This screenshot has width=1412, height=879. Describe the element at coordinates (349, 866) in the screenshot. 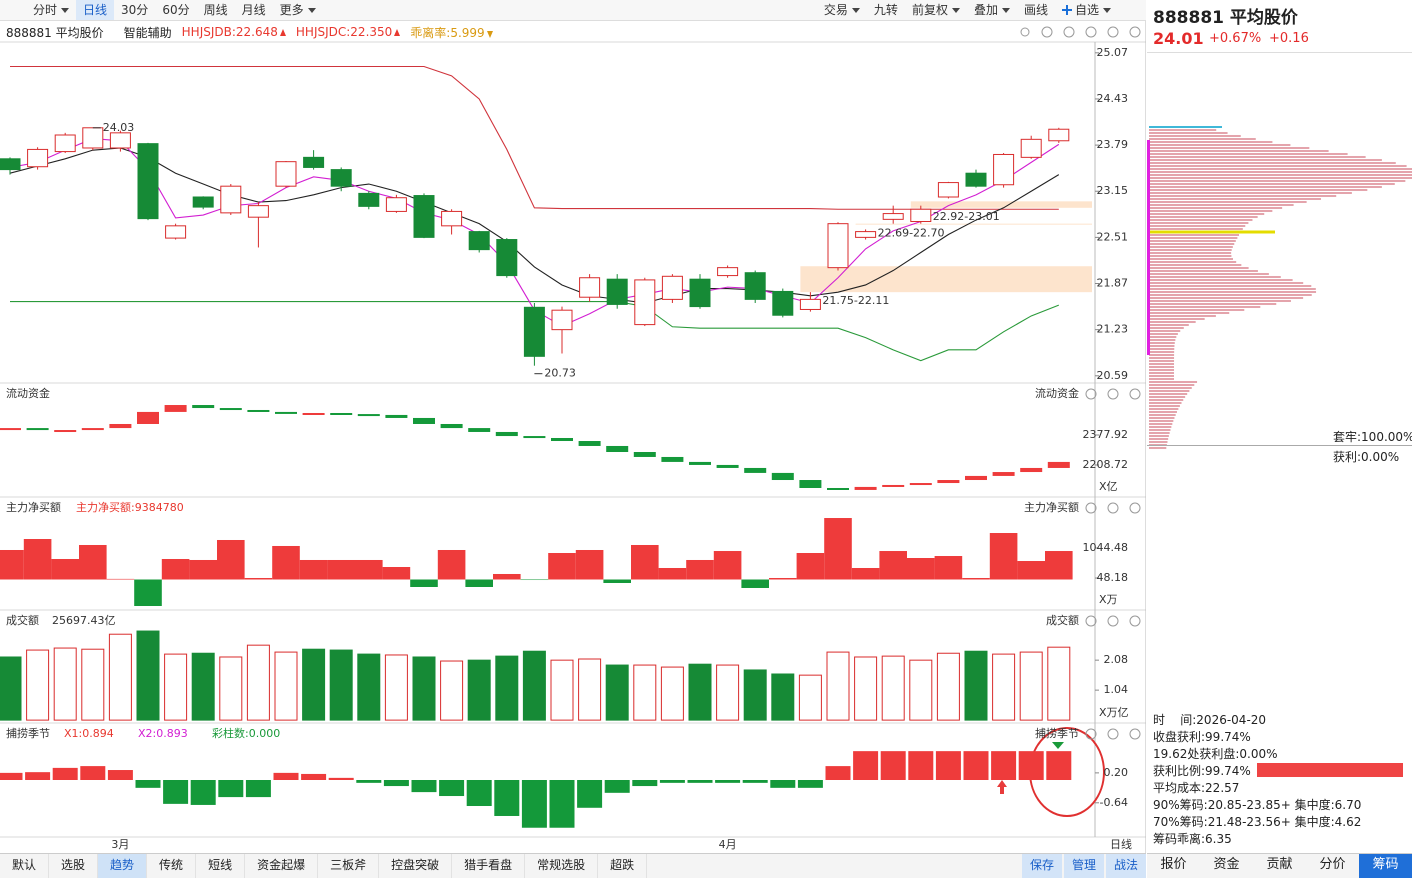

I see `strategy-tab: 三板斧` at that location.